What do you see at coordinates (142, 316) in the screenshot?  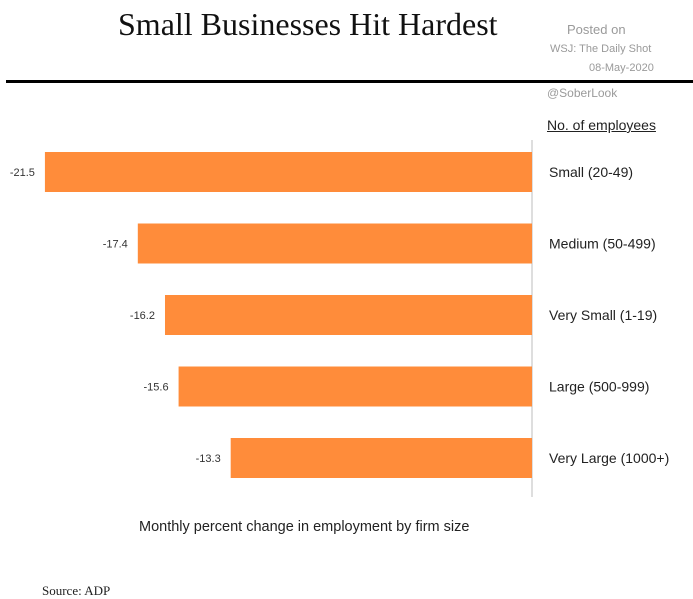 I see `bar-value-label: -16.2` at bounding box center [142, 316].